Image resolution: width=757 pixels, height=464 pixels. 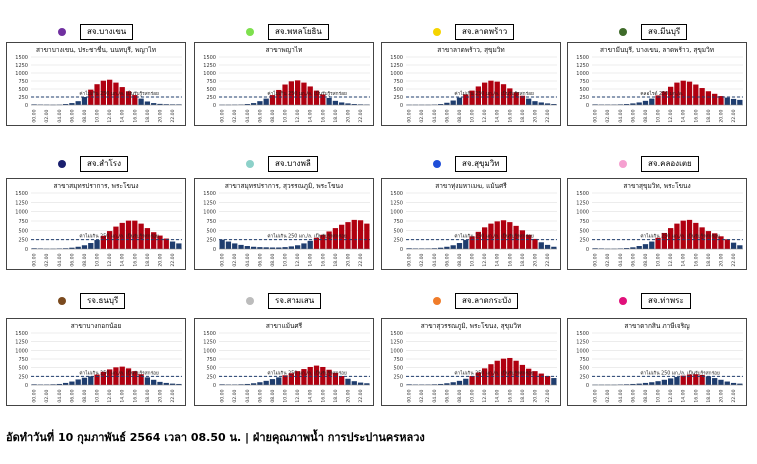 What do you see at coordinates (23, 241) in the screenshot?
I see `y-tick-label: 250` at bounding box center [23, 241].